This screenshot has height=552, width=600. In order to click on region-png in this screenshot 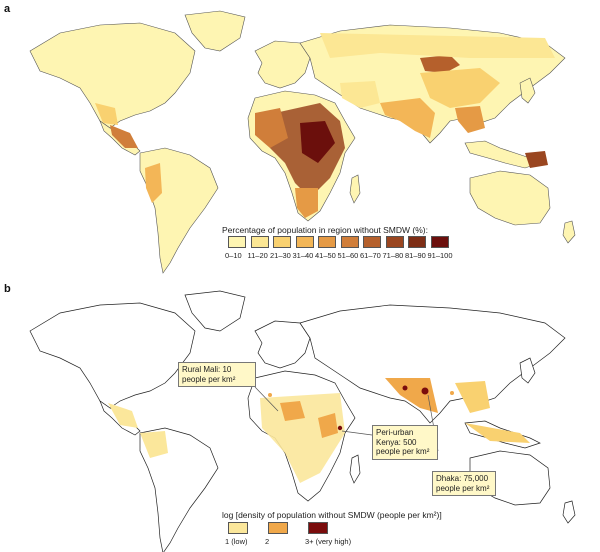, I will do `click(536, 159)`.